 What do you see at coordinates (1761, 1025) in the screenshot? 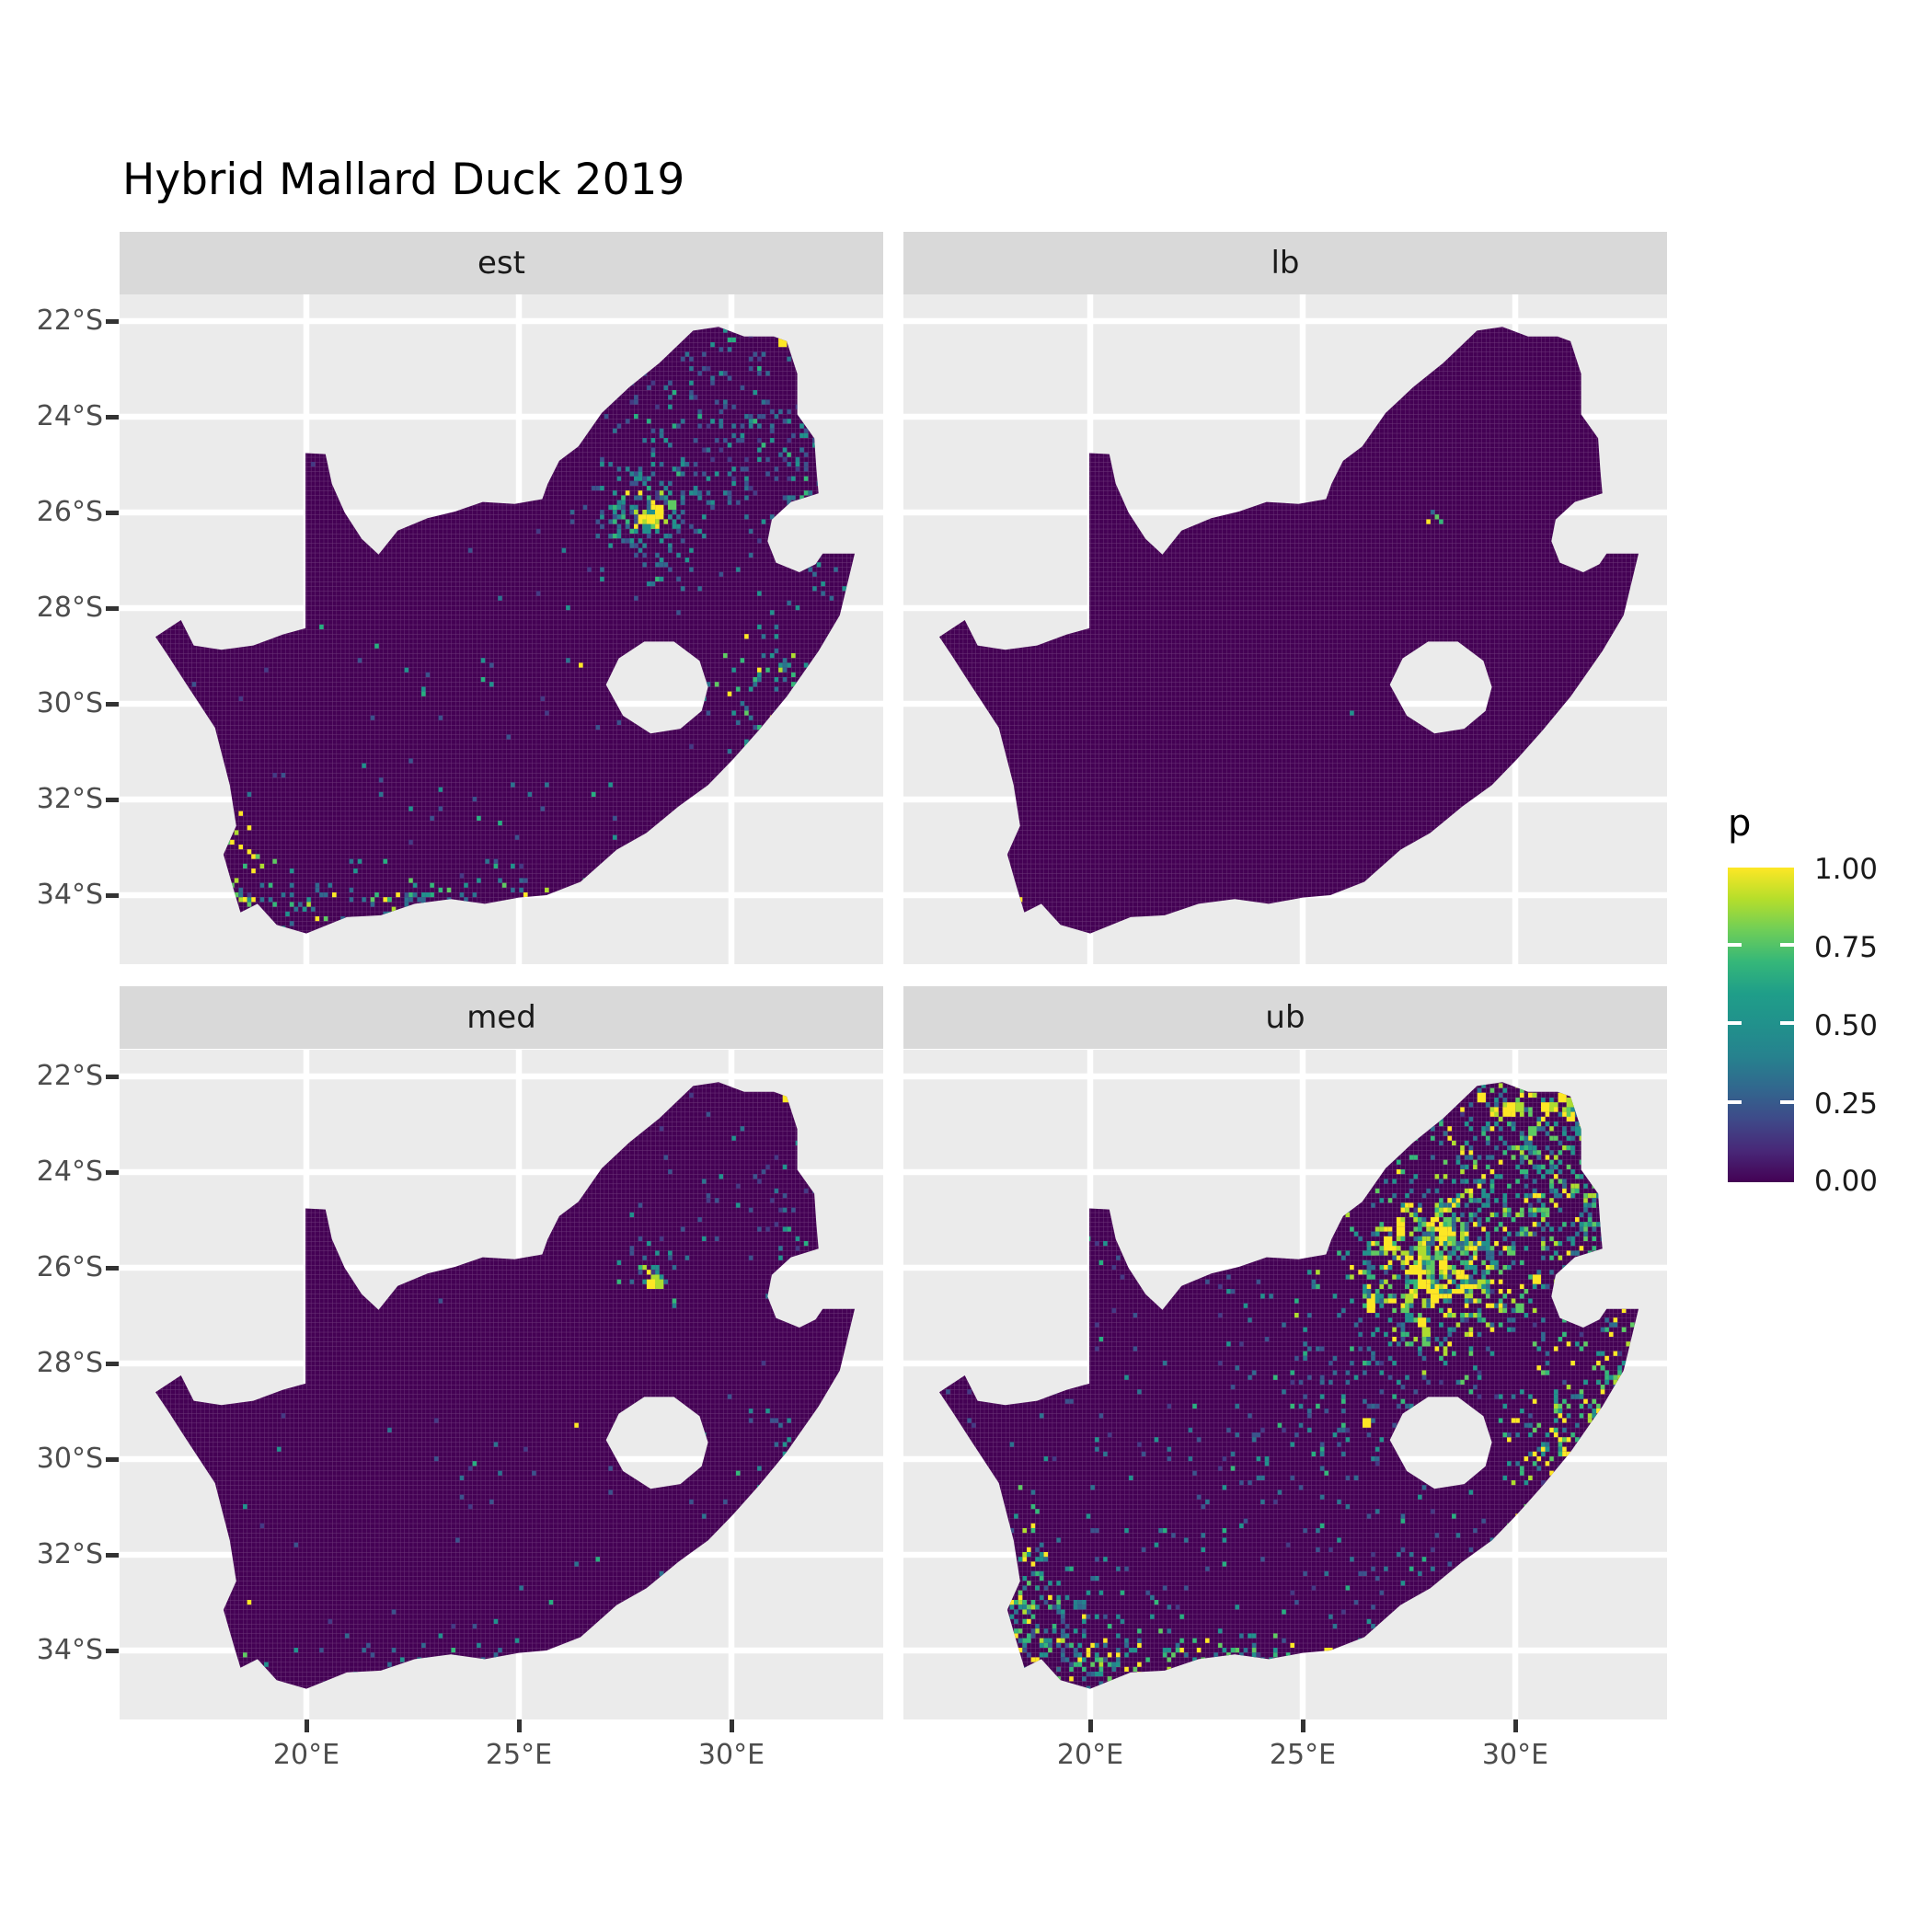
I see `legend-colorbar` at bounding box center [1761, 1025].